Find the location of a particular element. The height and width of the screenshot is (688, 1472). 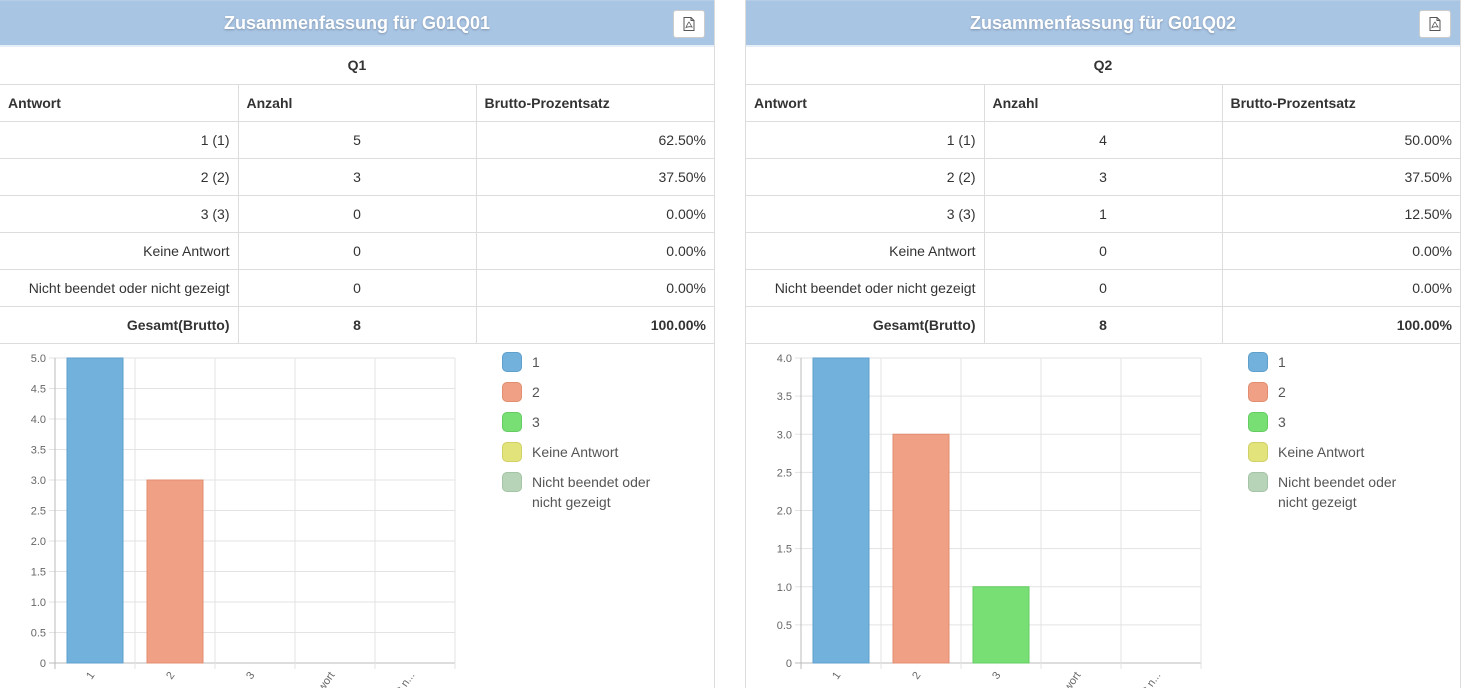

question-code: Q1 is located at coordinates (357, 66).